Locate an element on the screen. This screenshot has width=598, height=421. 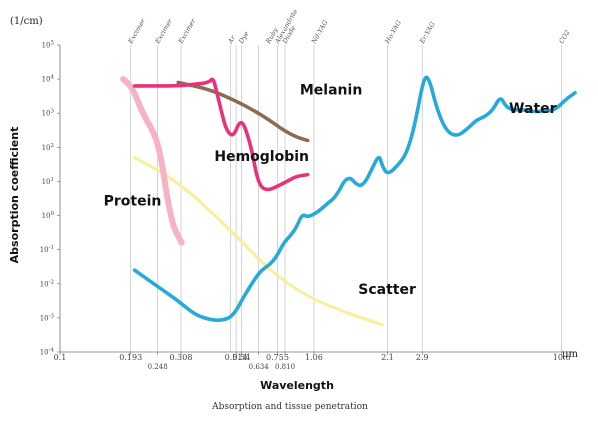
x-tick-label-0: 0.1 is located at coordinates (60, 357).